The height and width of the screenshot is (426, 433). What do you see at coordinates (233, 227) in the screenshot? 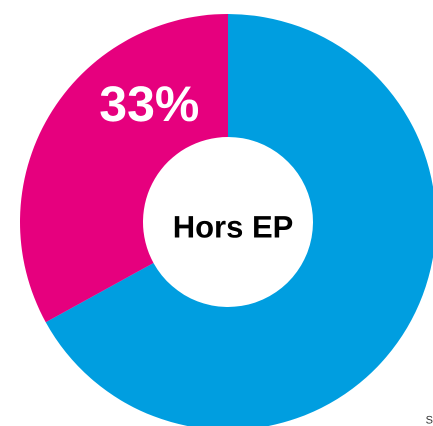
I see `text: Hors EP` at bounding box center [233, 227].